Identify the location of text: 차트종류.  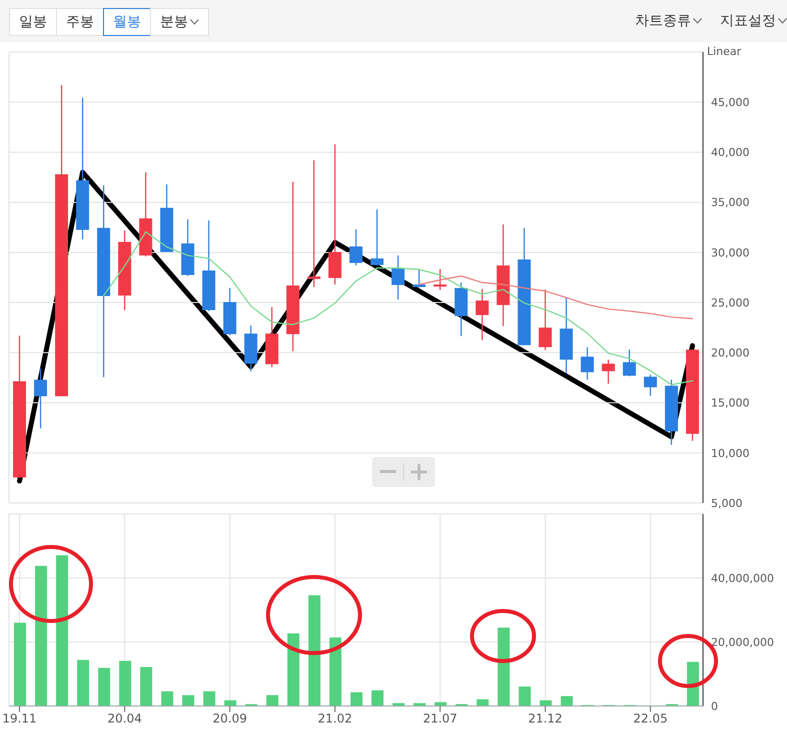
(663, 21).